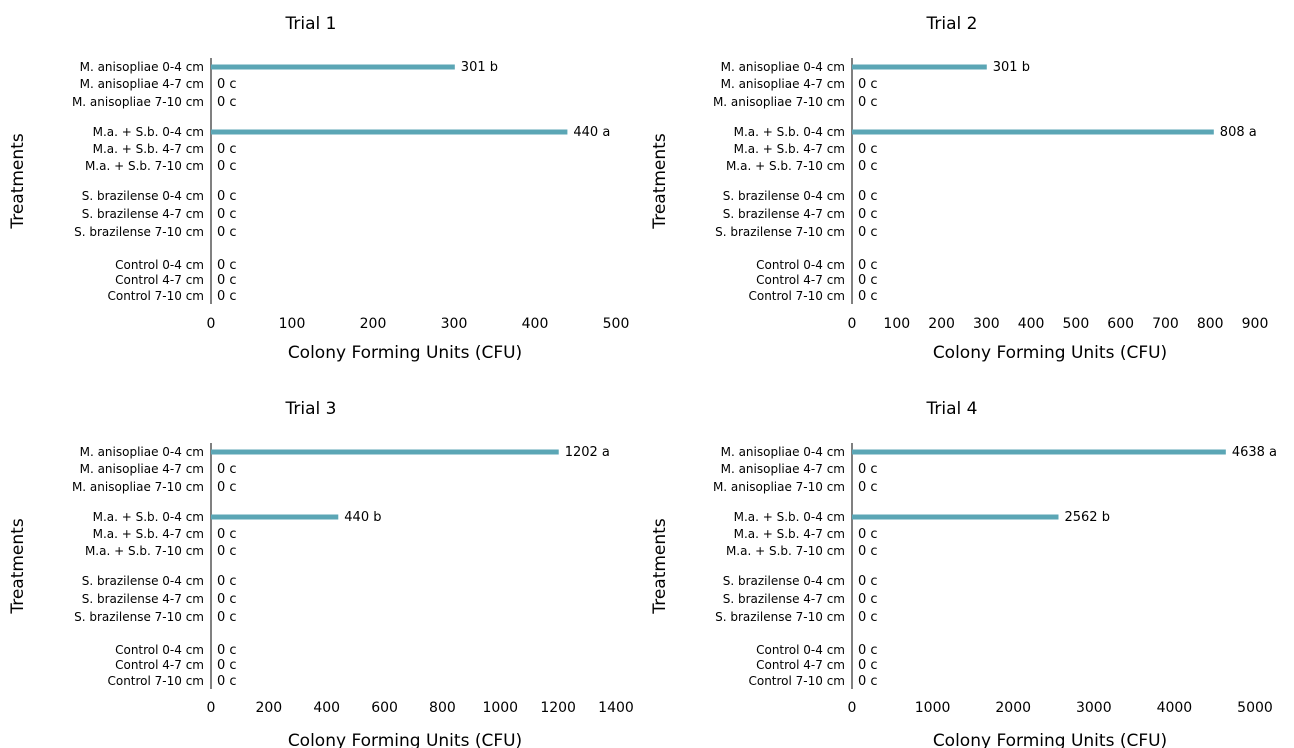 The width and height of the screenshot is (1294, 748). What do you see at coordinates (479, 67) in the screenshot?
I see `data-label: 301 b` at bounding box center [479, 67].